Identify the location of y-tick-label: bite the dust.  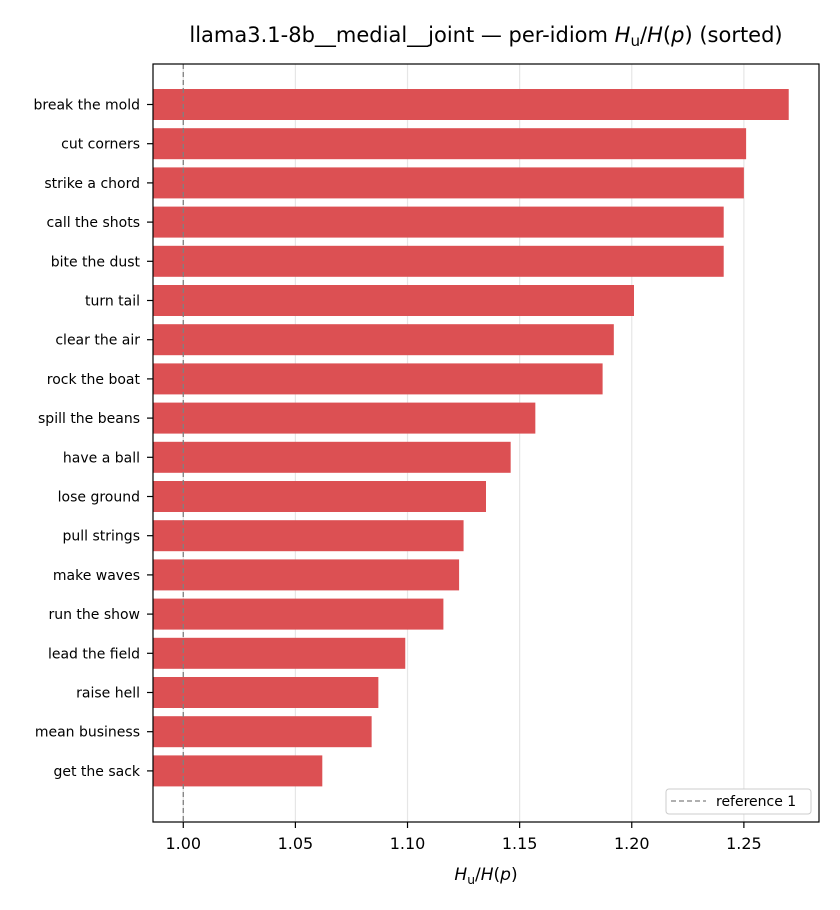
(96, 262).